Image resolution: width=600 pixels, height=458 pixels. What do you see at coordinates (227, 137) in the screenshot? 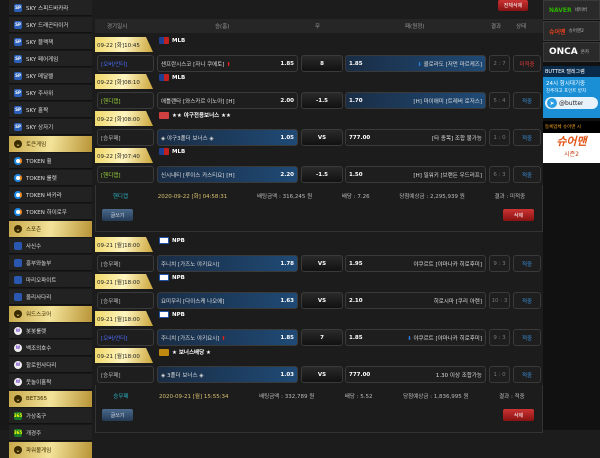
I see `home-option: ◈ 야구3폴더 보너스 ◈ 1.05` at bounding box center [227, 137].